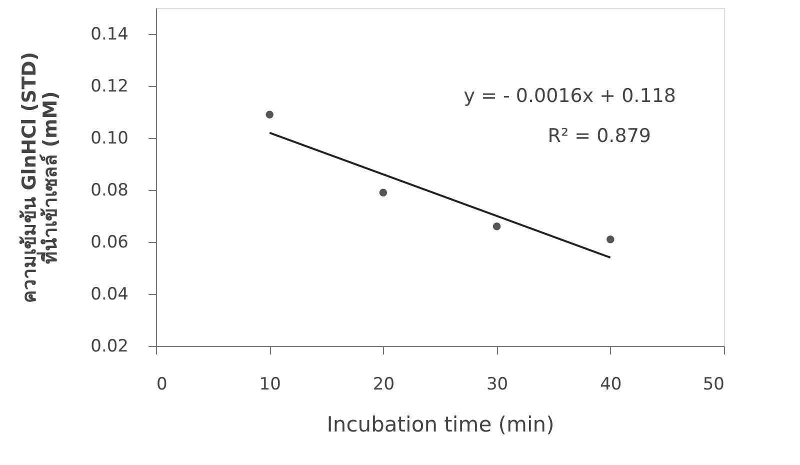 This screenshot has height=465, width=800. What do you see at coordinates (713, 384) in the screenshot?
I see `x-tick-label: 50` at bounding box center [713, 384].